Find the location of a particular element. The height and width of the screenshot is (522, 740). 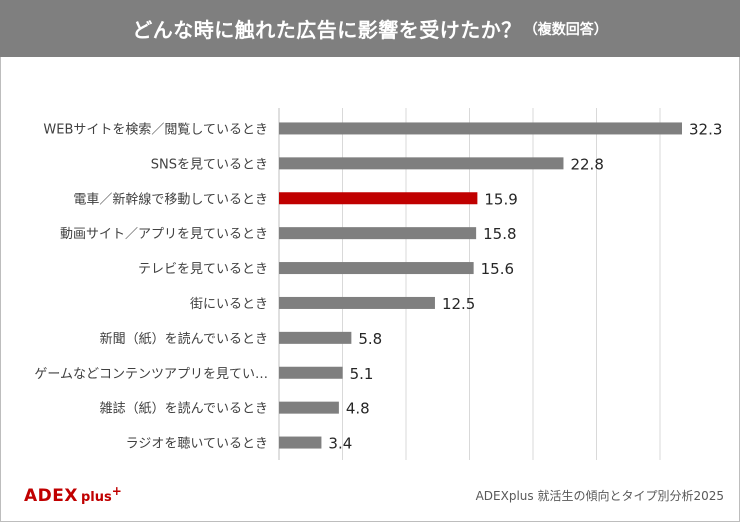

category-label: WEBサイトを検索／閲覧しているとき is located at coordinates (155, 129).